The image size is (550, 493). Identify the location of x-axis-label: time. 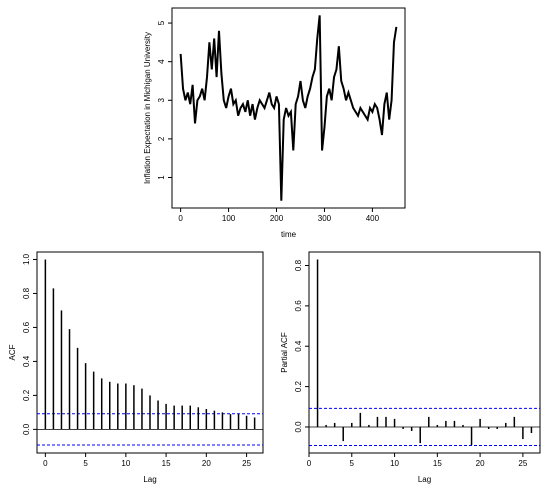
(289, 234).